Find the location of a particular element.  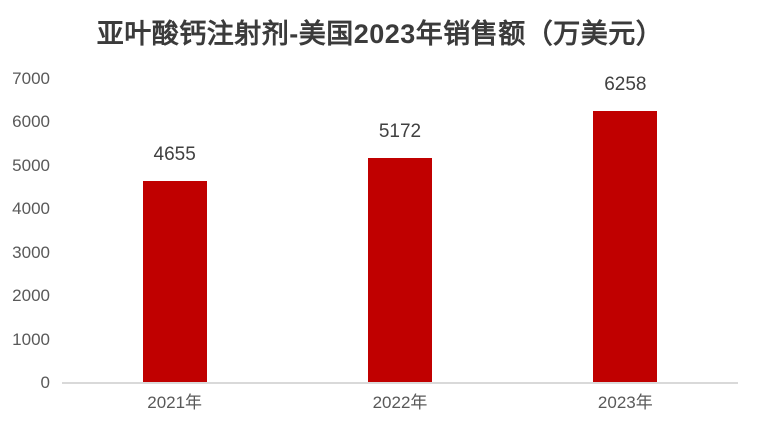

y-tick-label: 0 is located at coordinates (45, 382).